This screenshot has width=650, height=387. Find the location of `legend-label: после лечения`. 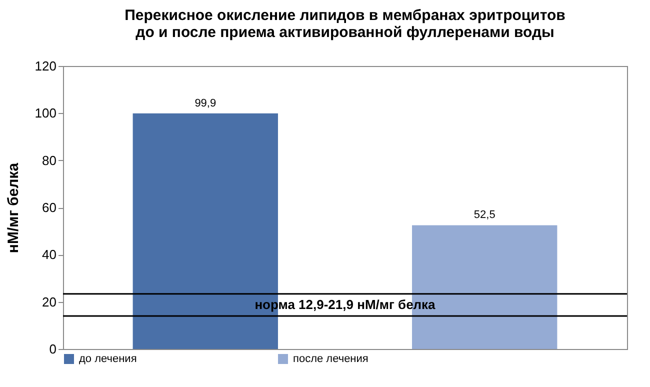

legend-label: после лечения is located at coordinates (330, 359).